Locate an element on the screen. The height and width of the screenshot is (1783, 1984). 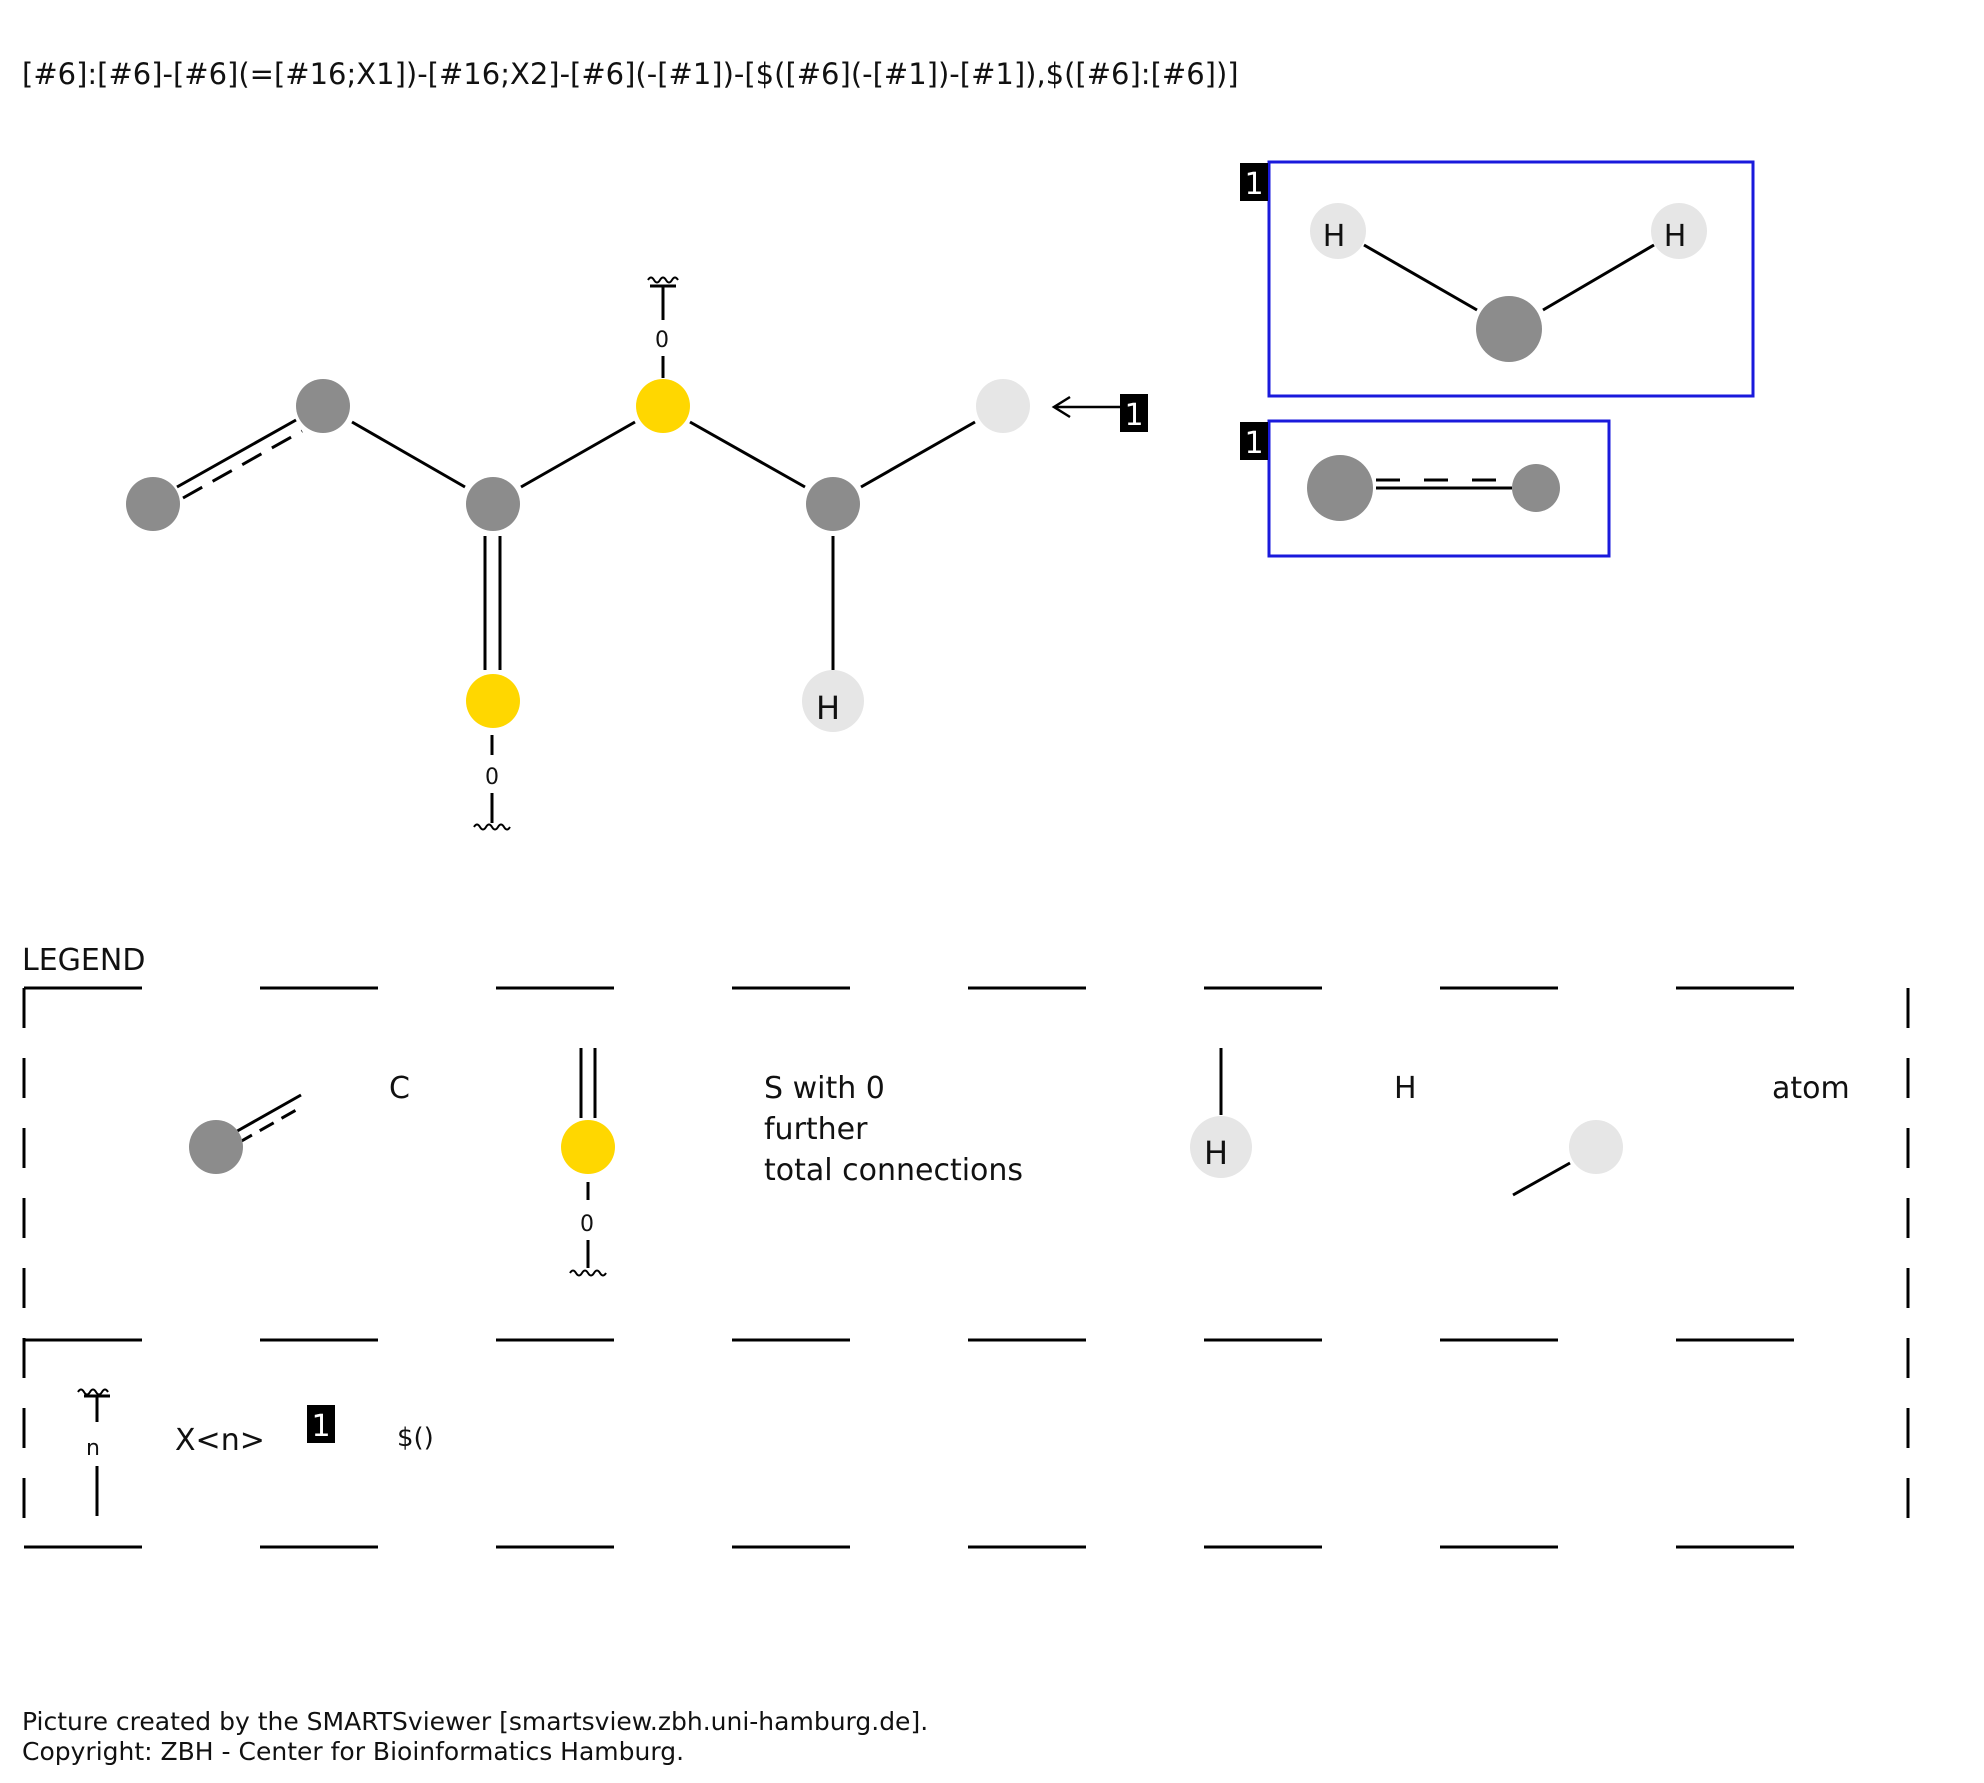
legend-recursive-marker: 1 is located at coordinates (320, 1426).